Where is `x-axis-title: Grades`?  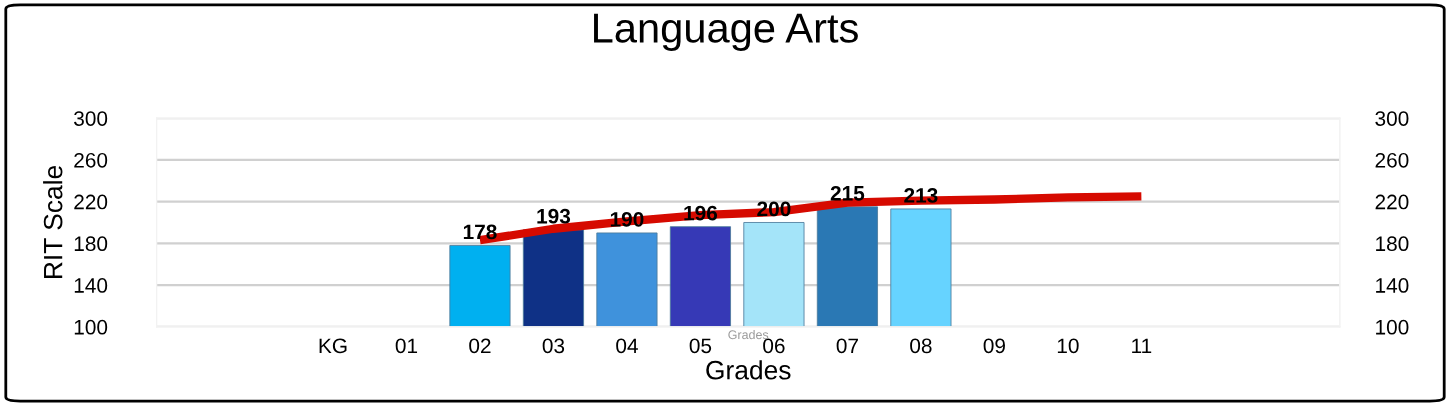
x-axis-title: Grades is located at coordinates (748, 370).